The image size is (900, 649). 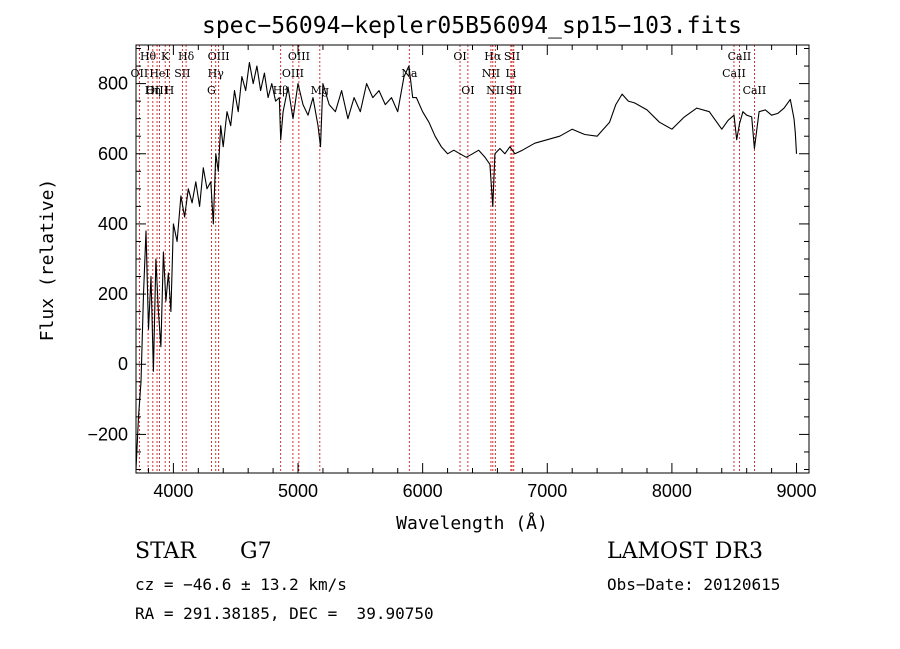 I want to click on x-tick-label: 7000, so click(x=547, y=491).